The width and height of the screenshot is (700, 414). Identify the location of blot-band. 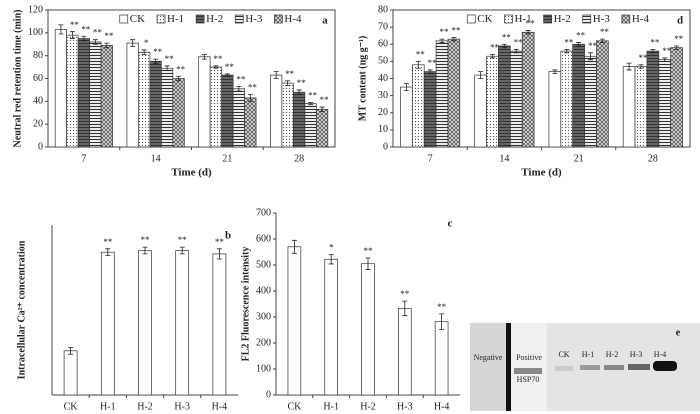
(564, 368).